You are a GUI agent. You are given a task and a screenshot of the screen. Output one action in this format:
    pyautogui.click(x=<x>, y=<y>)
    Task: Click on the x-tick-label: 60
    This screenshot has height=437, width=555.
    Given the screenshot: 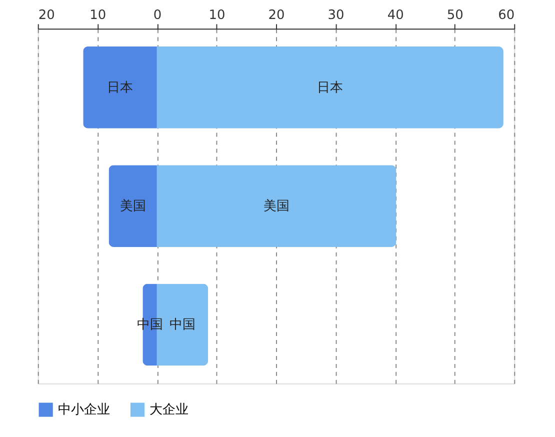 What is the action you would take?
    pyautogui.click(x=506, y=16)
    